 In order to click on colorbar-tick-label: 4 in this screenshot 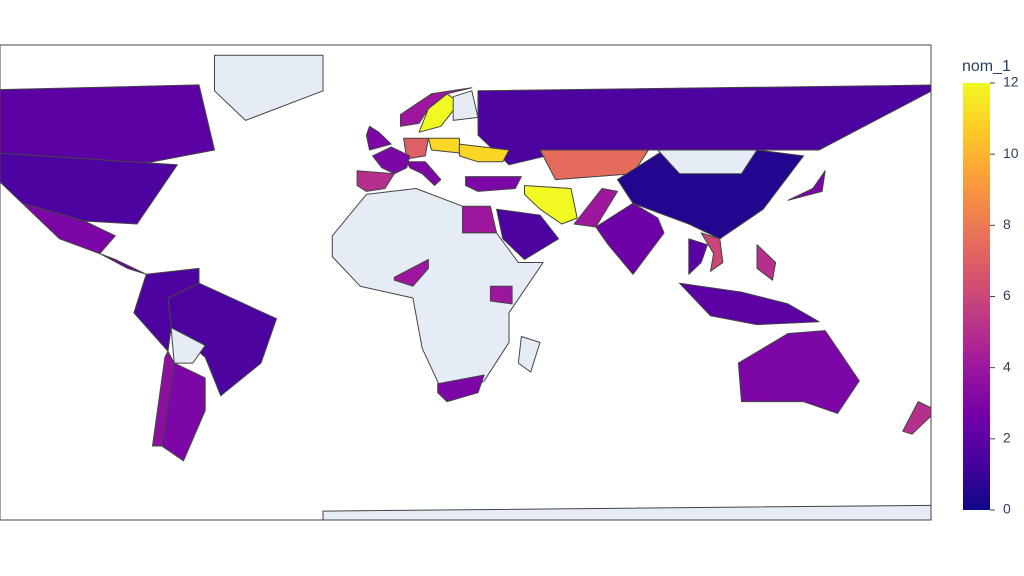, I will do `click(1007, 366)`.